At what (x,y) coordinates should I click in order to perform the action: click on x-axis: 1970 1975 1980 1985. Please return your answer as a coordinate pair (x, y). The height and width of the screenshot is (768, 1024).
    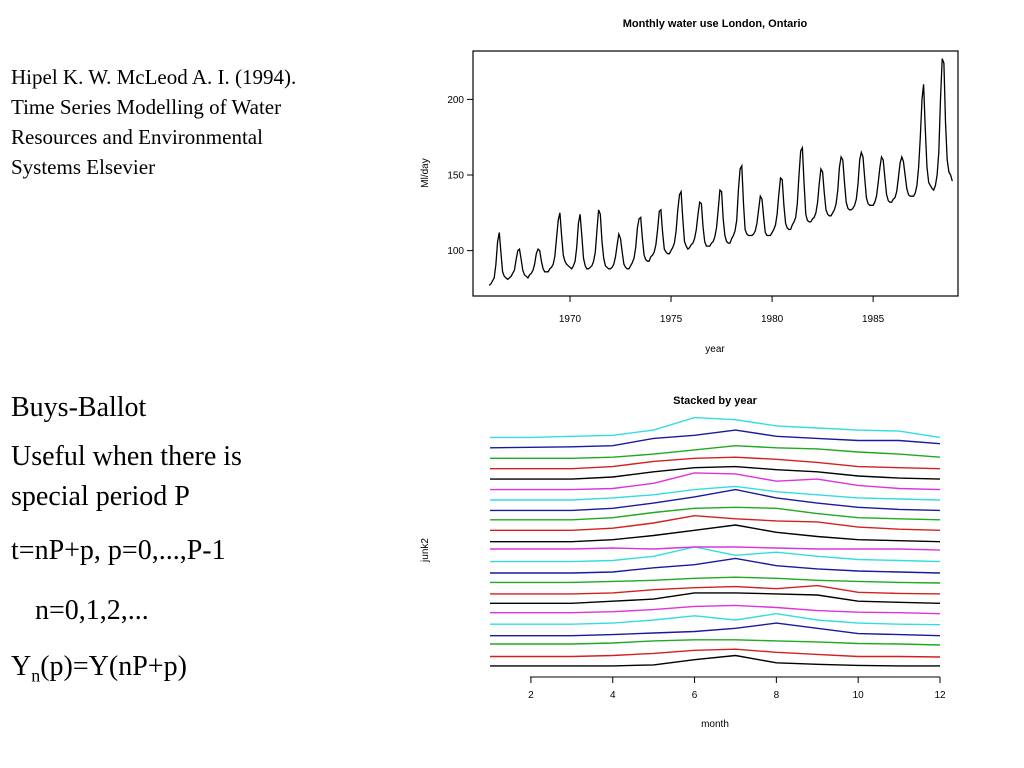
    Looking at the image, I should click on (722, 310).